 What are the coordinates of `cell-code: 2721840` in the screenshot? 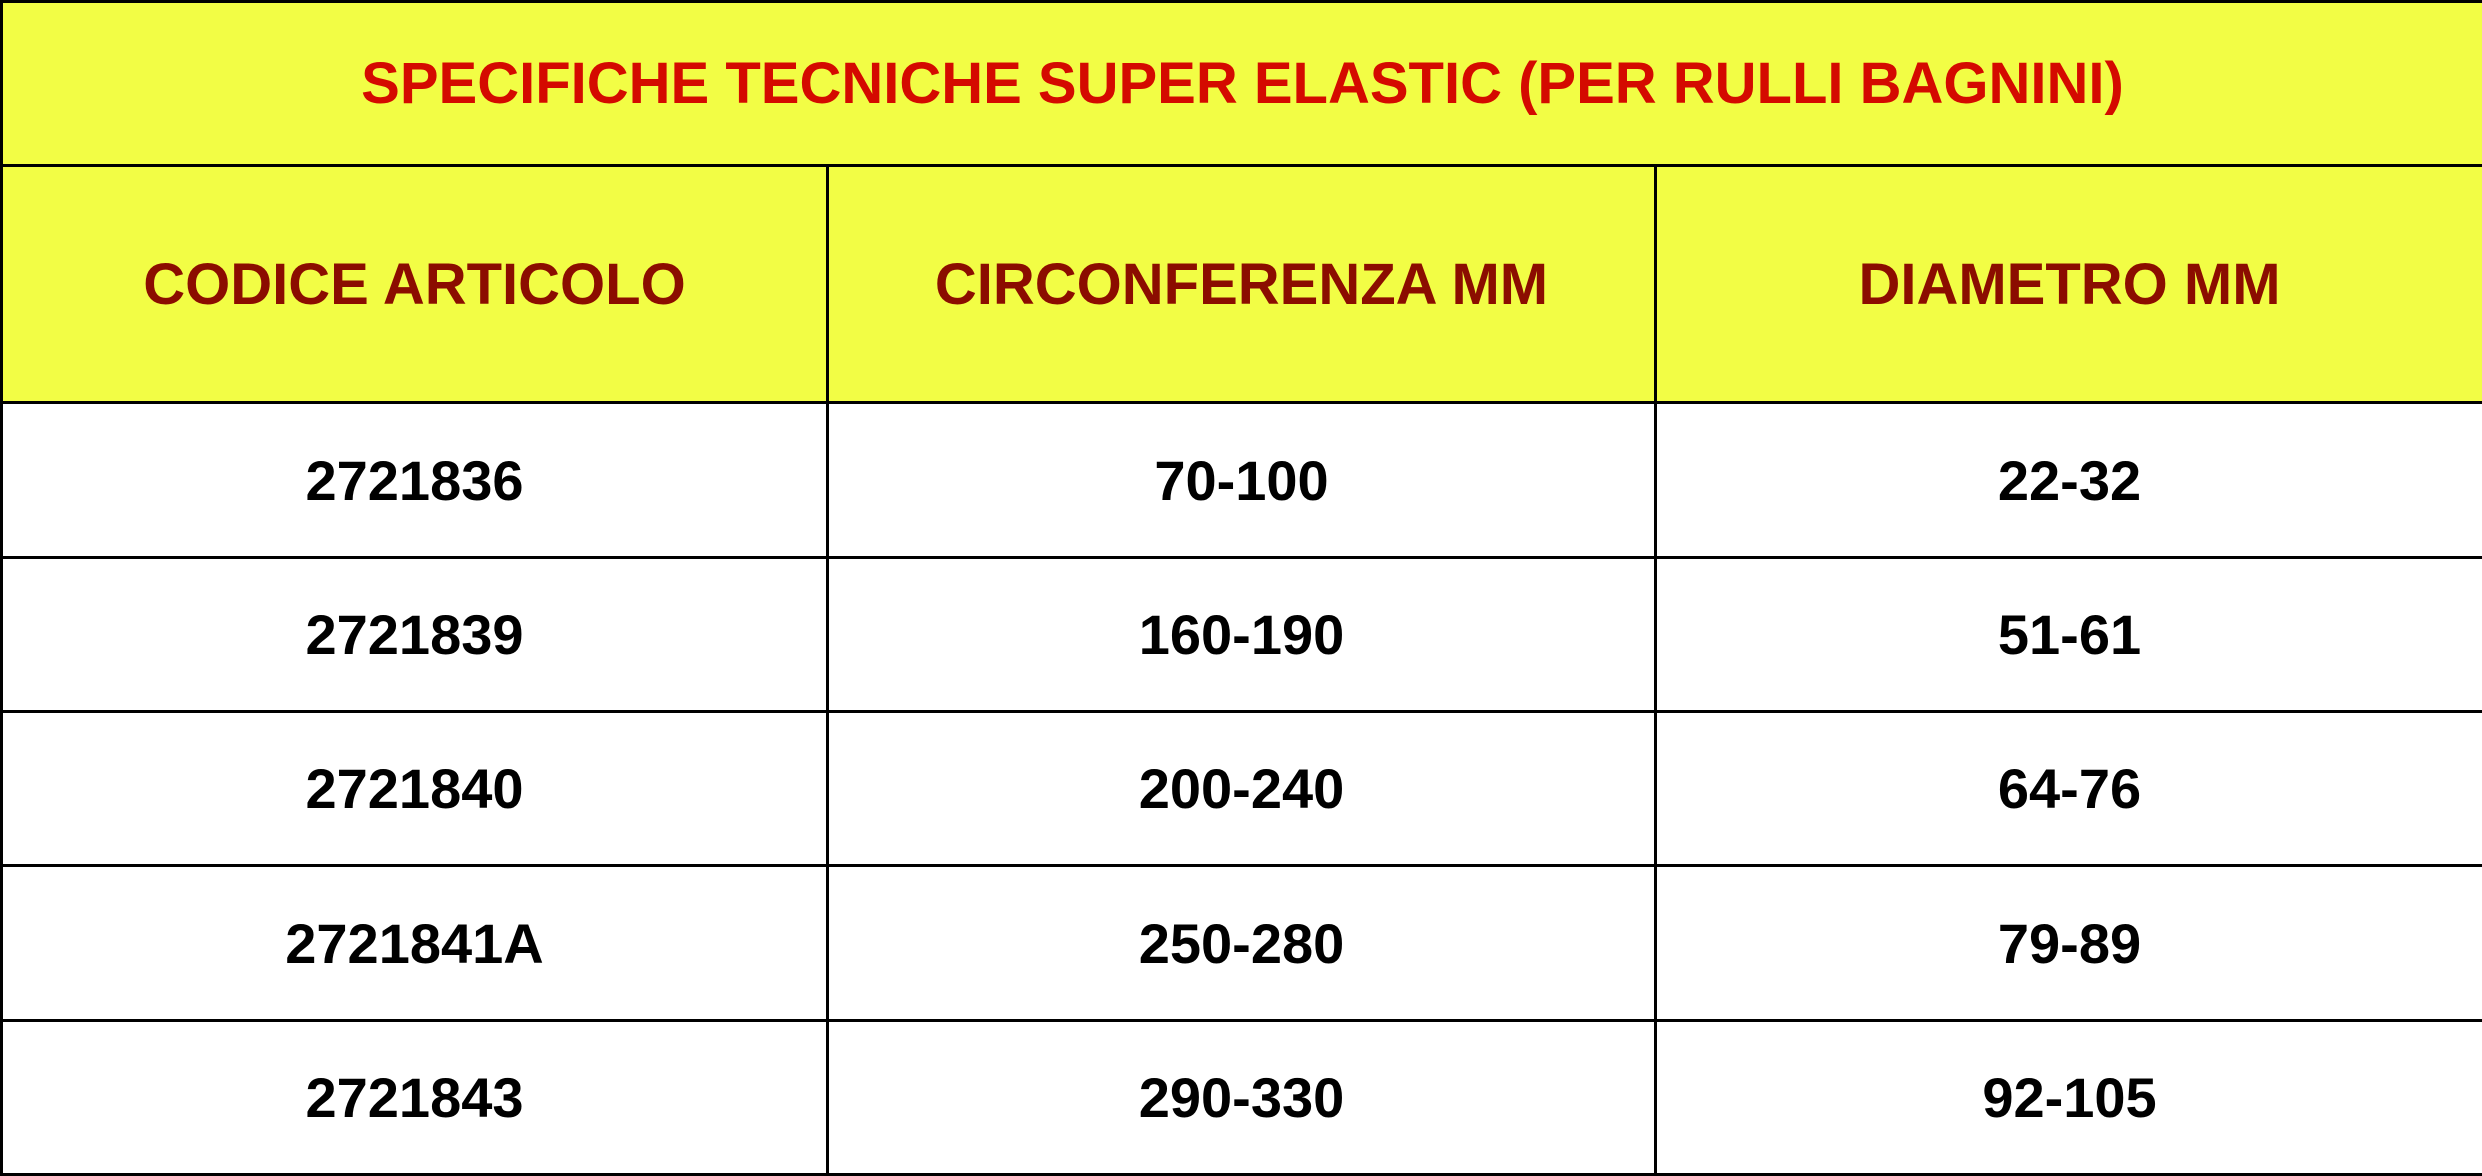 It's located at (414, 789).